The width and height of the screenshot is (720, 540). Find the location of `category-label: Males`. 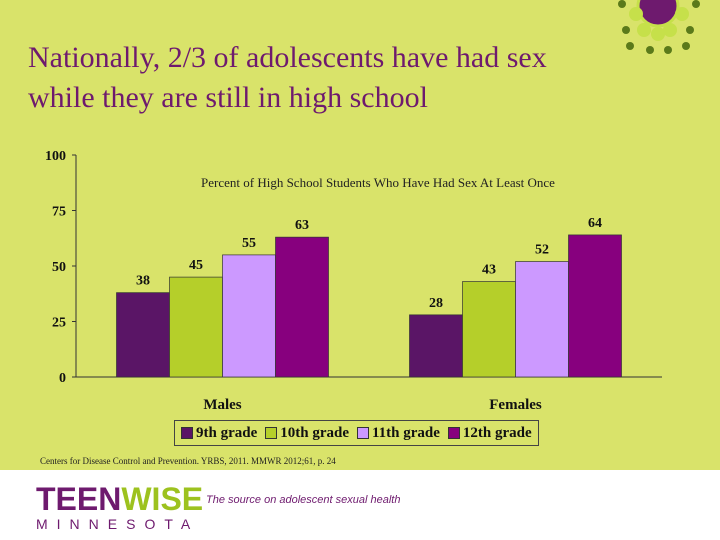

category-label: Males is located at coordinates (222, 405).